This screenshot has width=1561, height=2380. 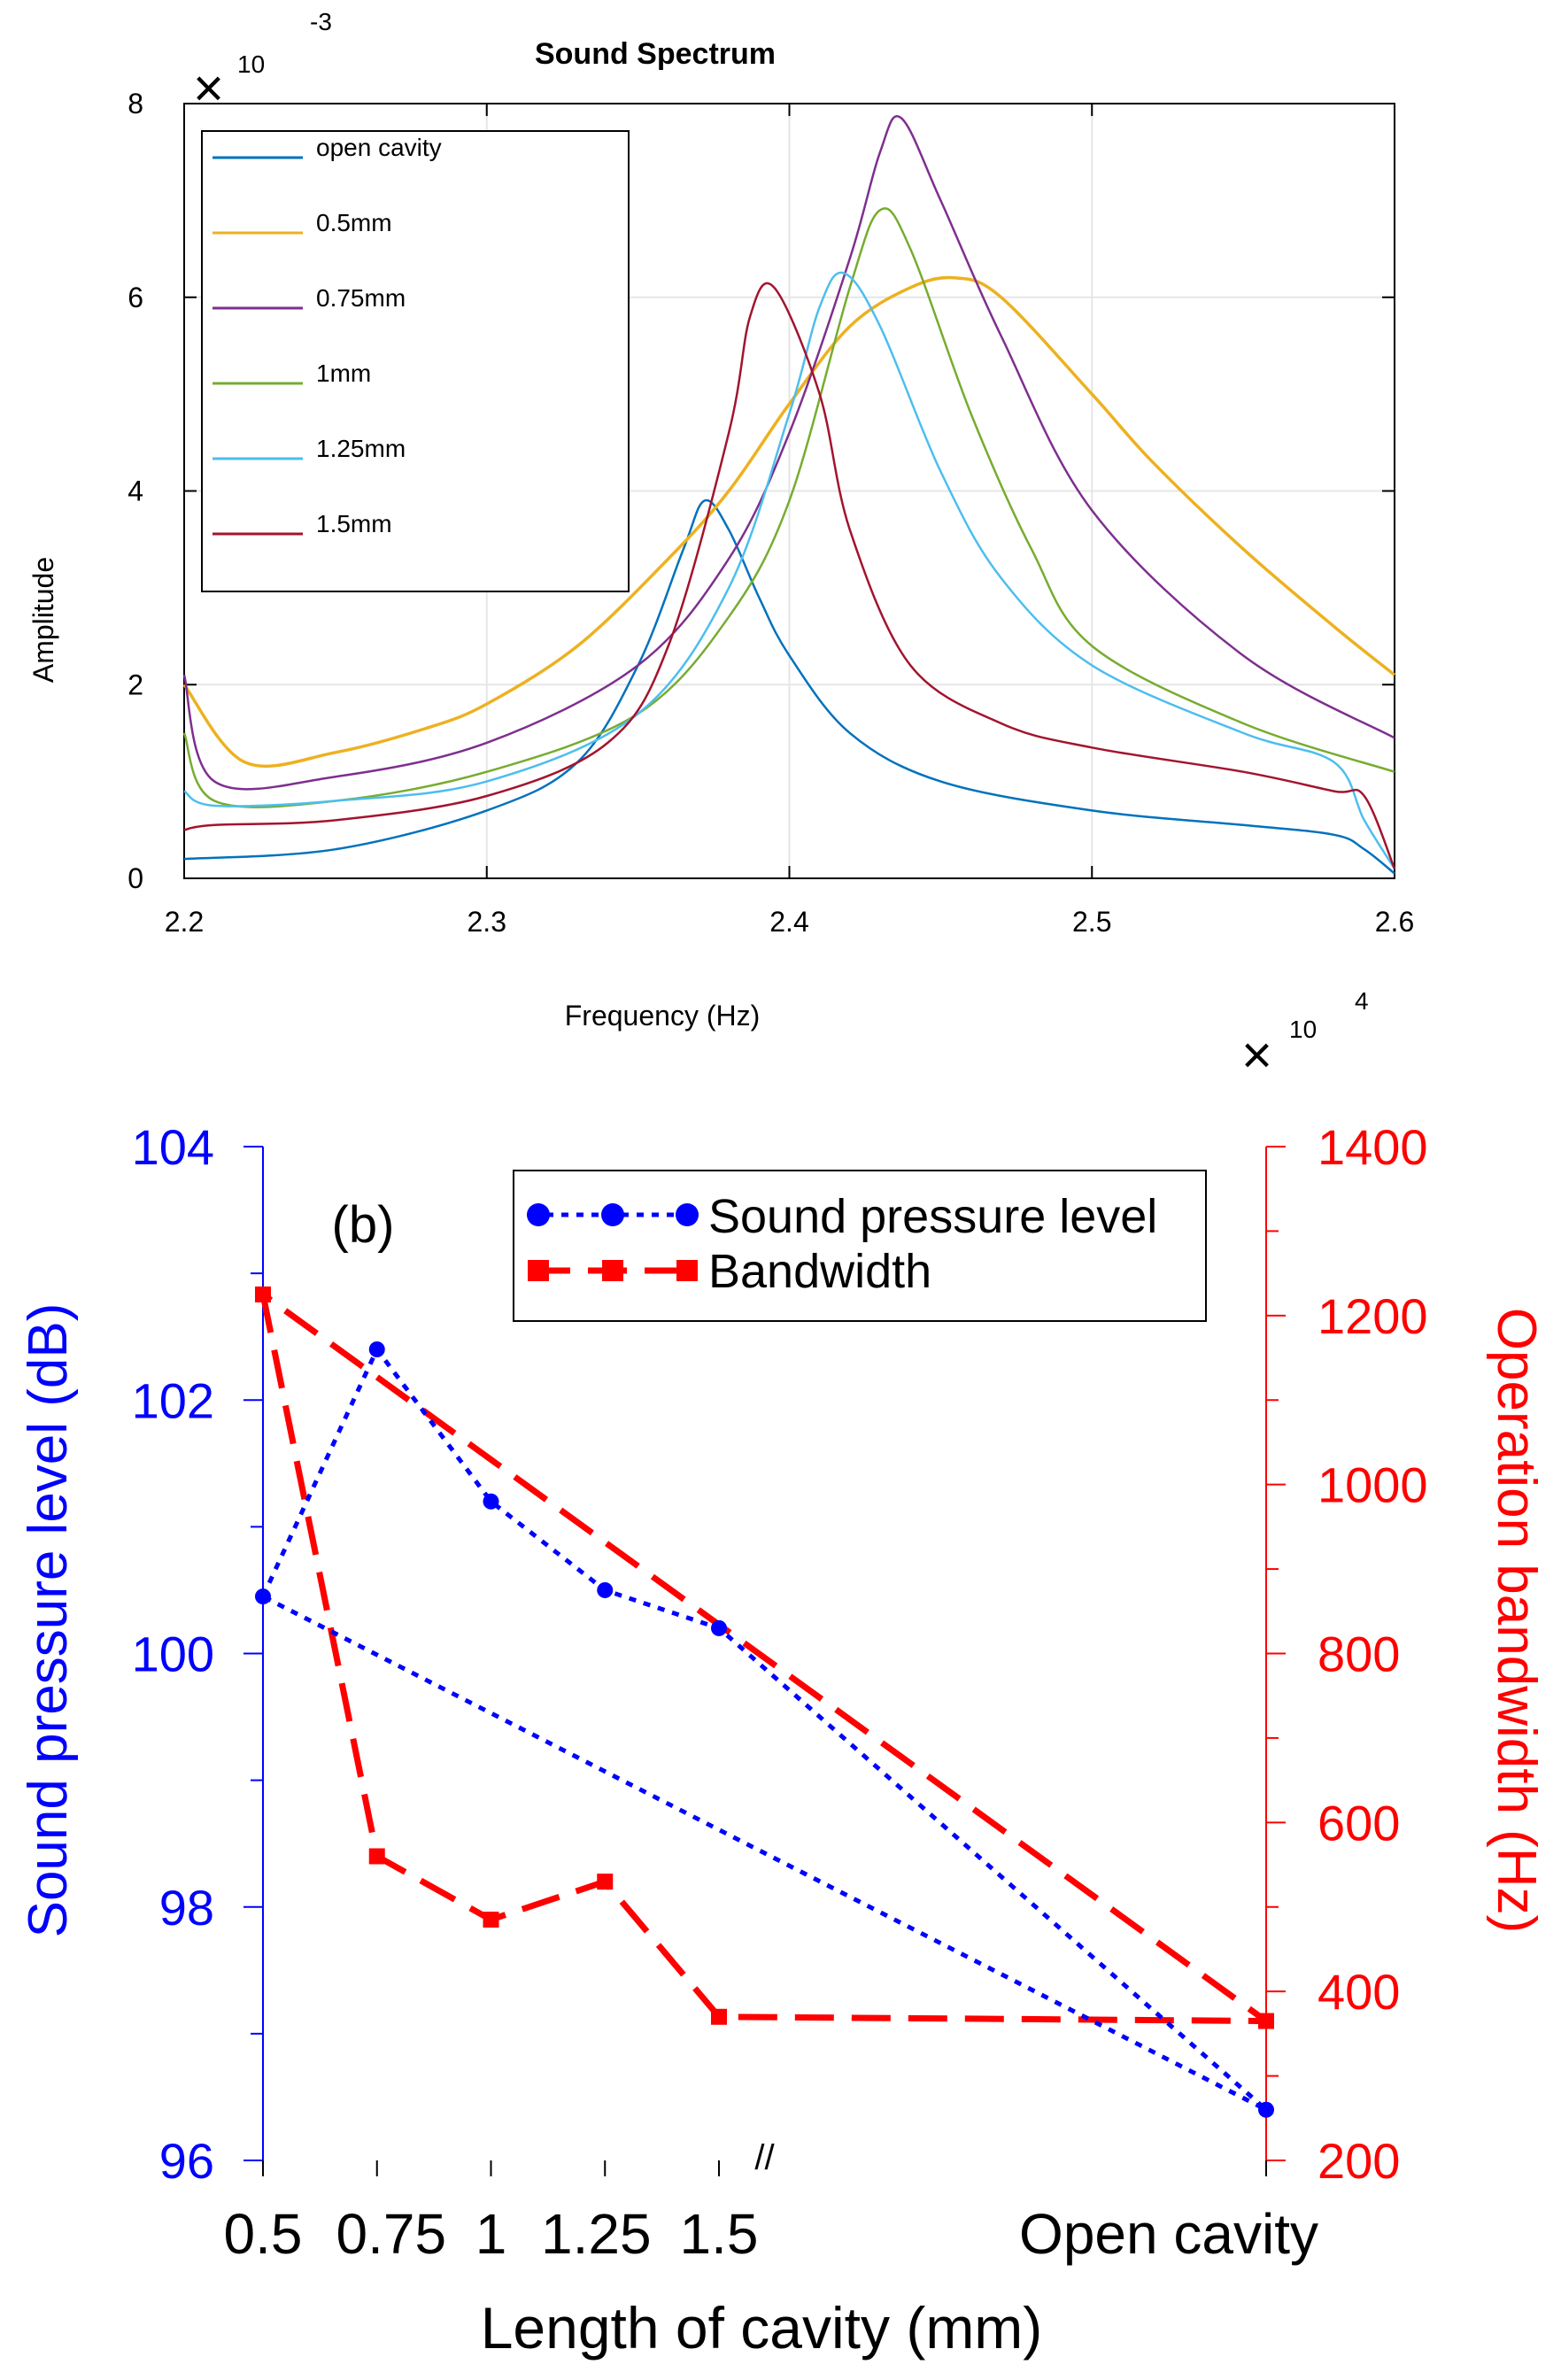 What do you see at coordinates (186, 1908) in the screenshot?
I see `left-y-tick-label: 98` at bounding box center [186, 1908].